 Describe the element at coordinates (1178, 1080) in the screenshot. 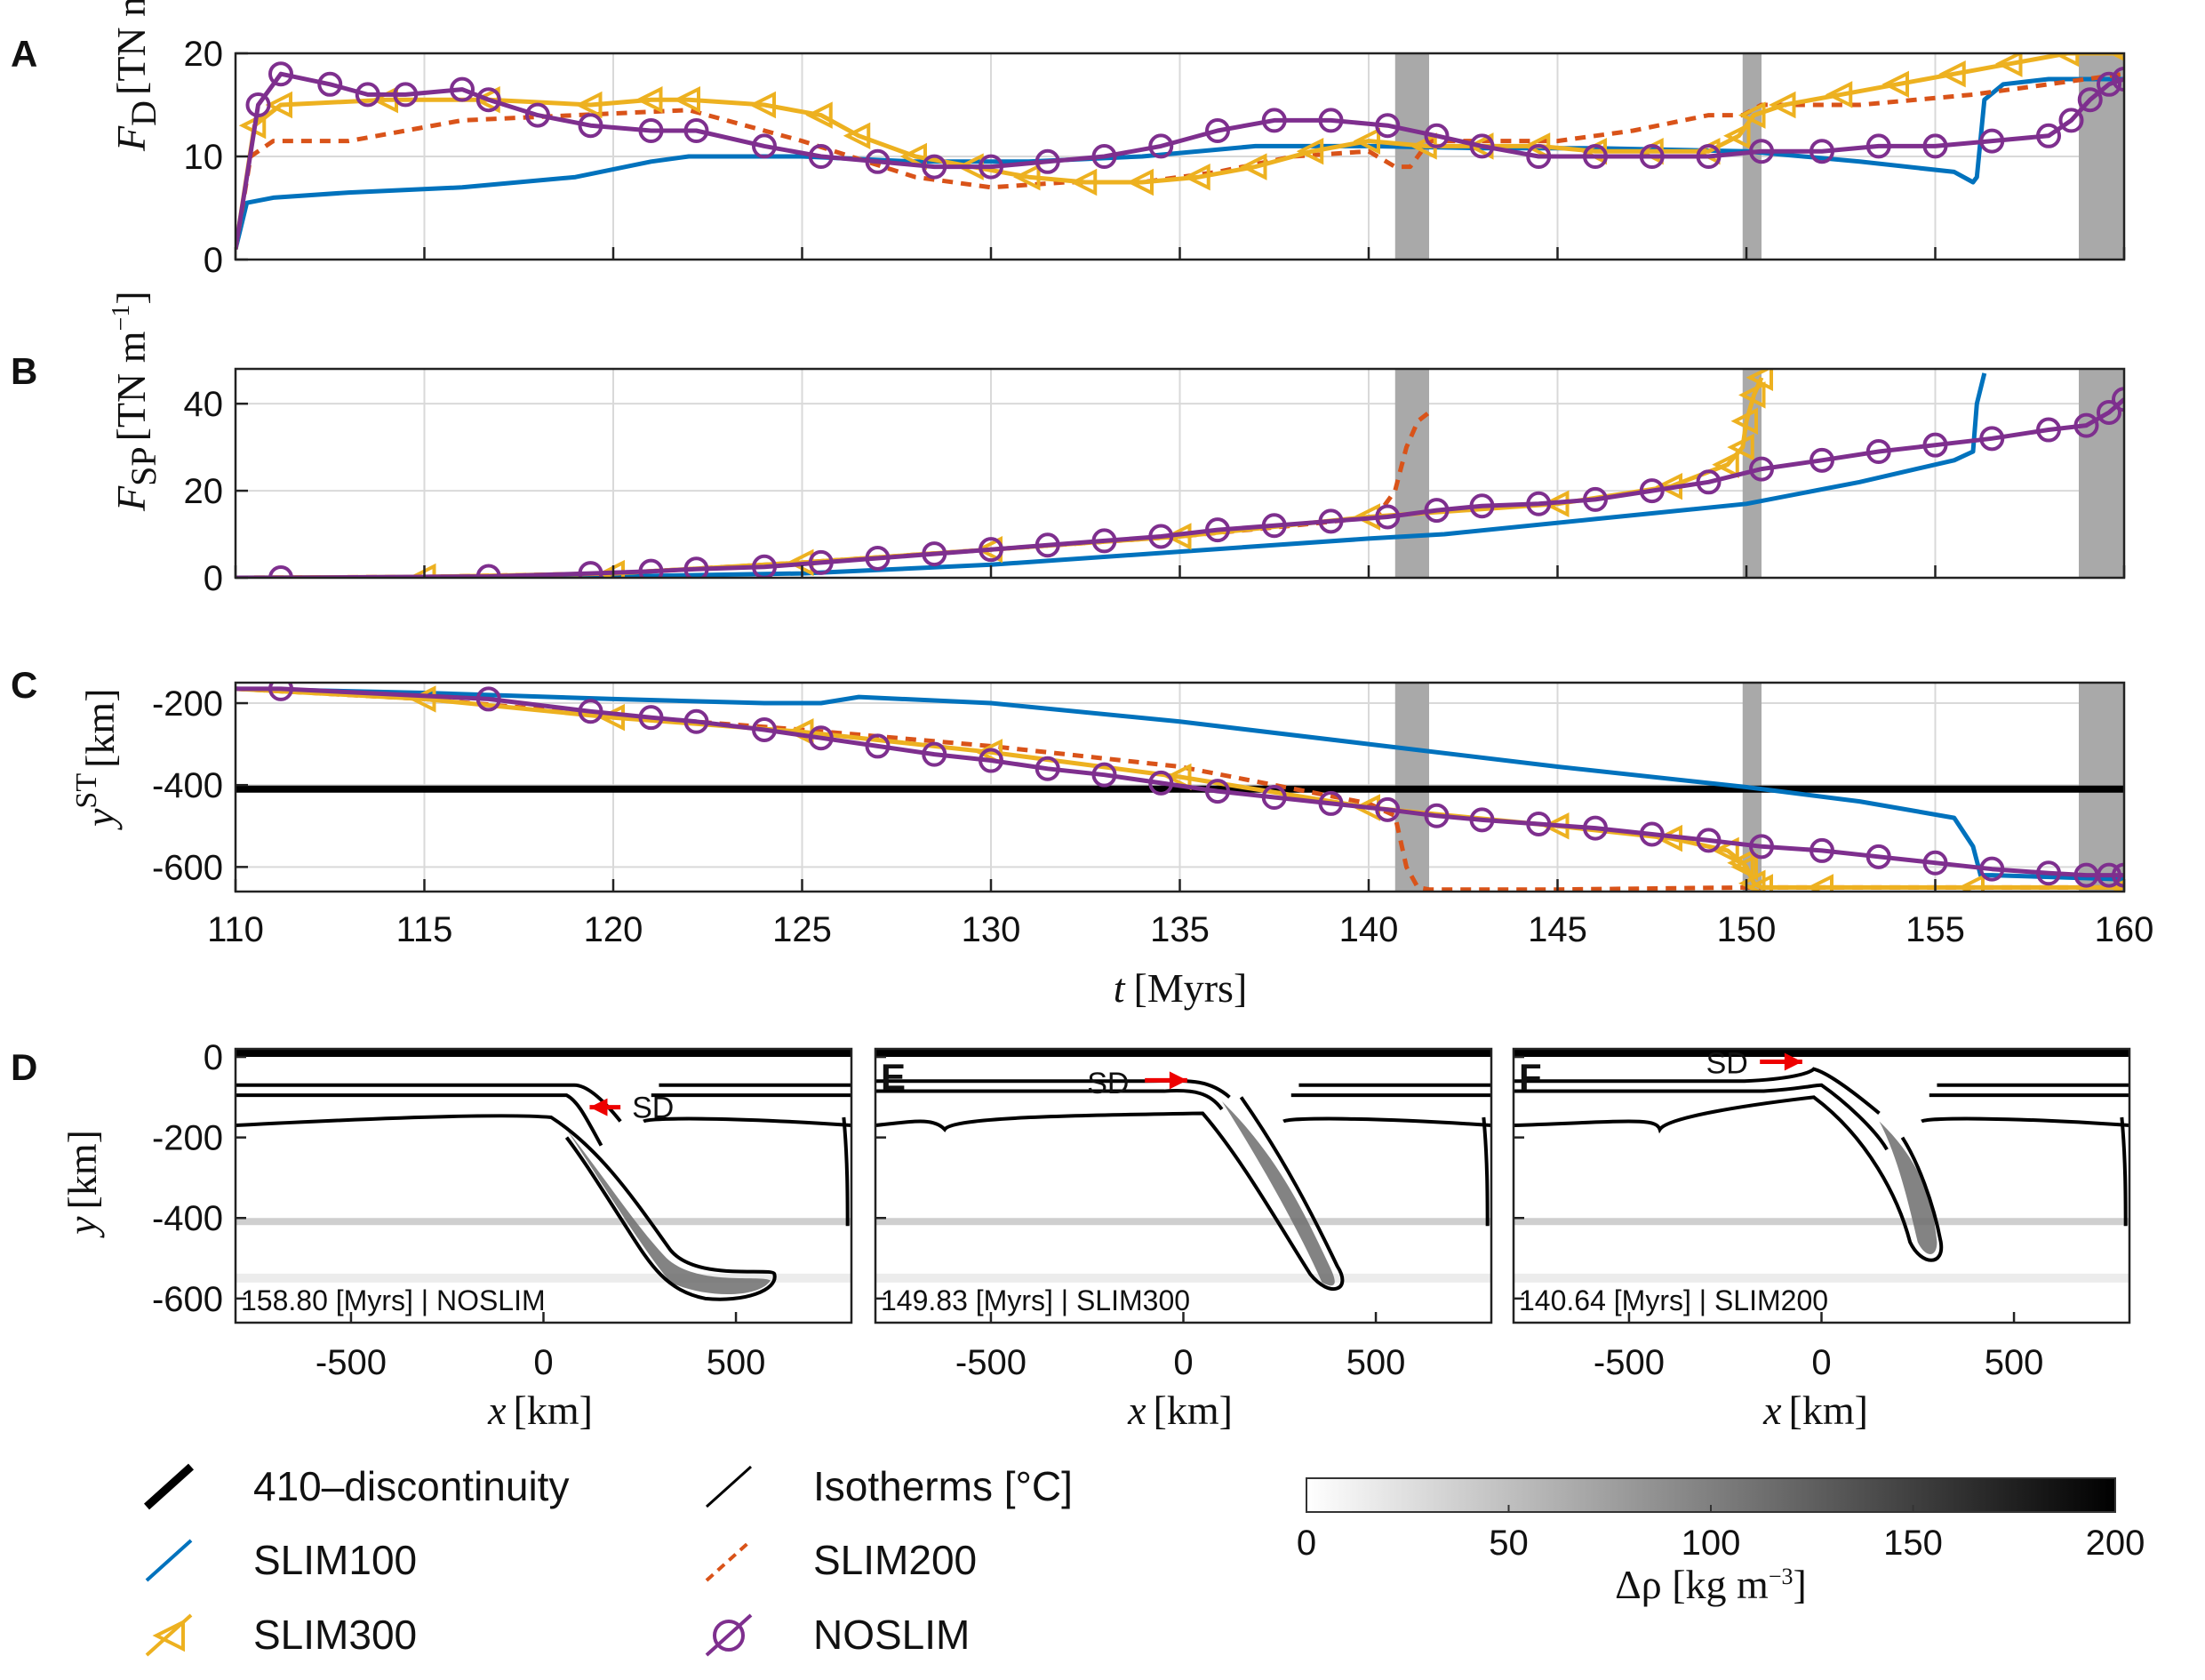

I see `sd-arrow-head` at that location.